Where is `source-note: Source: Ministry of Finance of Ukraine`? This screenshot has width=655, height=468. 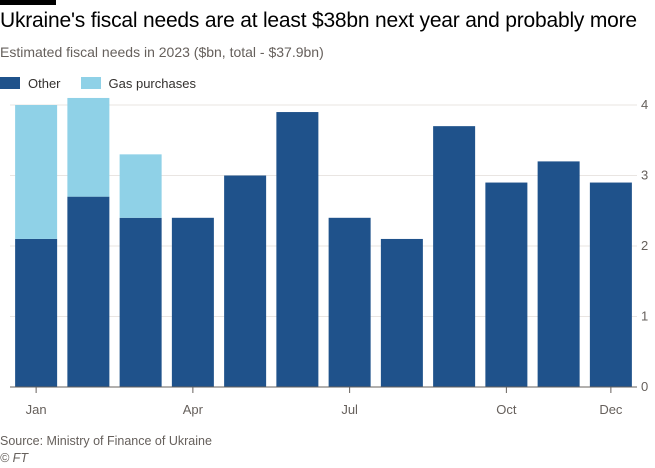
source-note: Source: Ministry of Finance of Ukraine is located at coordinates (106, 441).